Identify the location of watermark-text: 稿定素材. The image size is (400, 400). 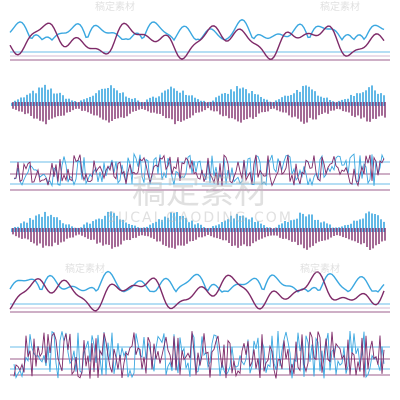
(200, 192).